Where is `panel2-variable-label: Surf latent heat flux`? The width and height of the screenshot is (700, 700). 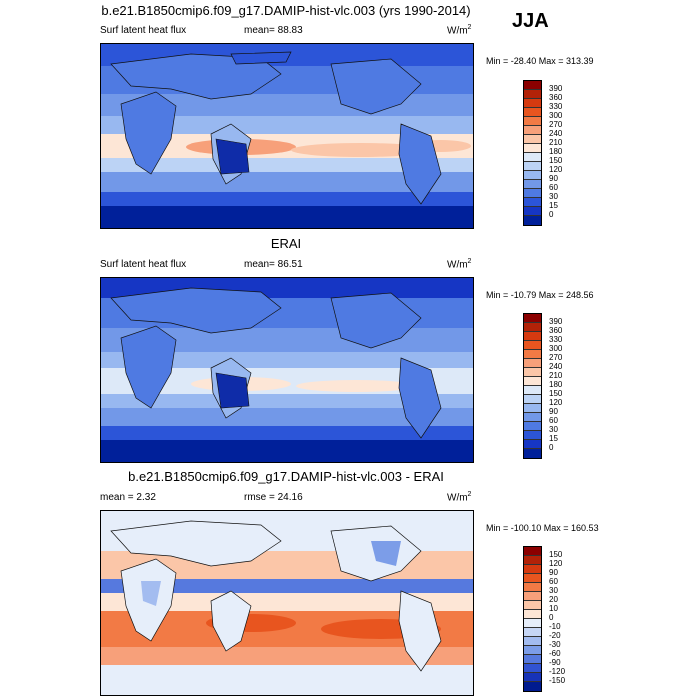 panel2-variable-label: Surf latent heat flux is located at coordinates (143, 264).